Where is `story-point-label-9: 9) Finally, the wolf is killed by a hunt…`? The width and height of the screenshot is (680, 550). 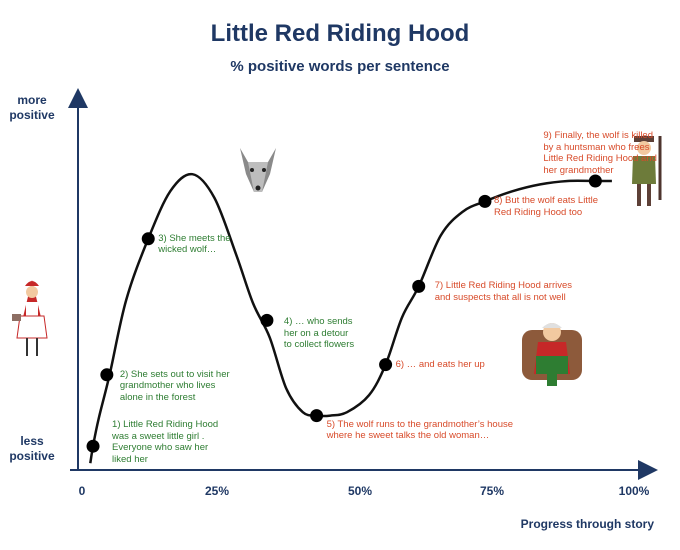
story-point-label-9: 9) Finally, the wolf is killed by a hunt… is located at coordinates (600, 153).